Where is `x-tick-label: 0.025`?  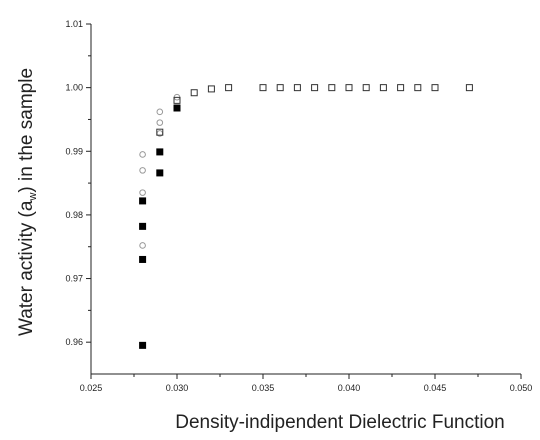 x-tick-label: 0.025 is located at coordinates (91, 388).